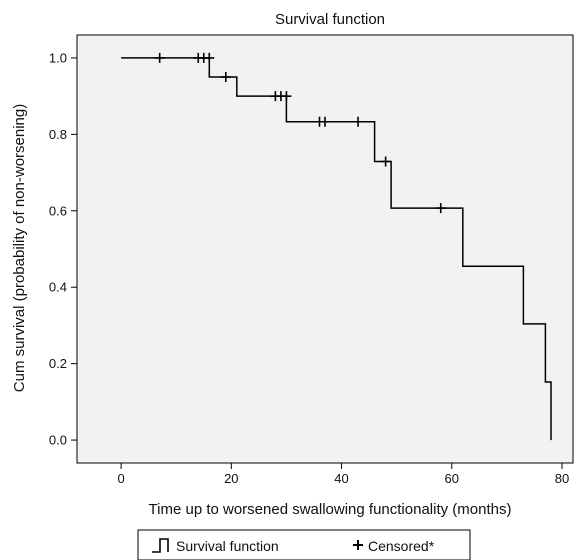 Image resolution: width=576 pixels, height=560 pixels. I want to click on legend-plus-symbol, so click(358, 545).